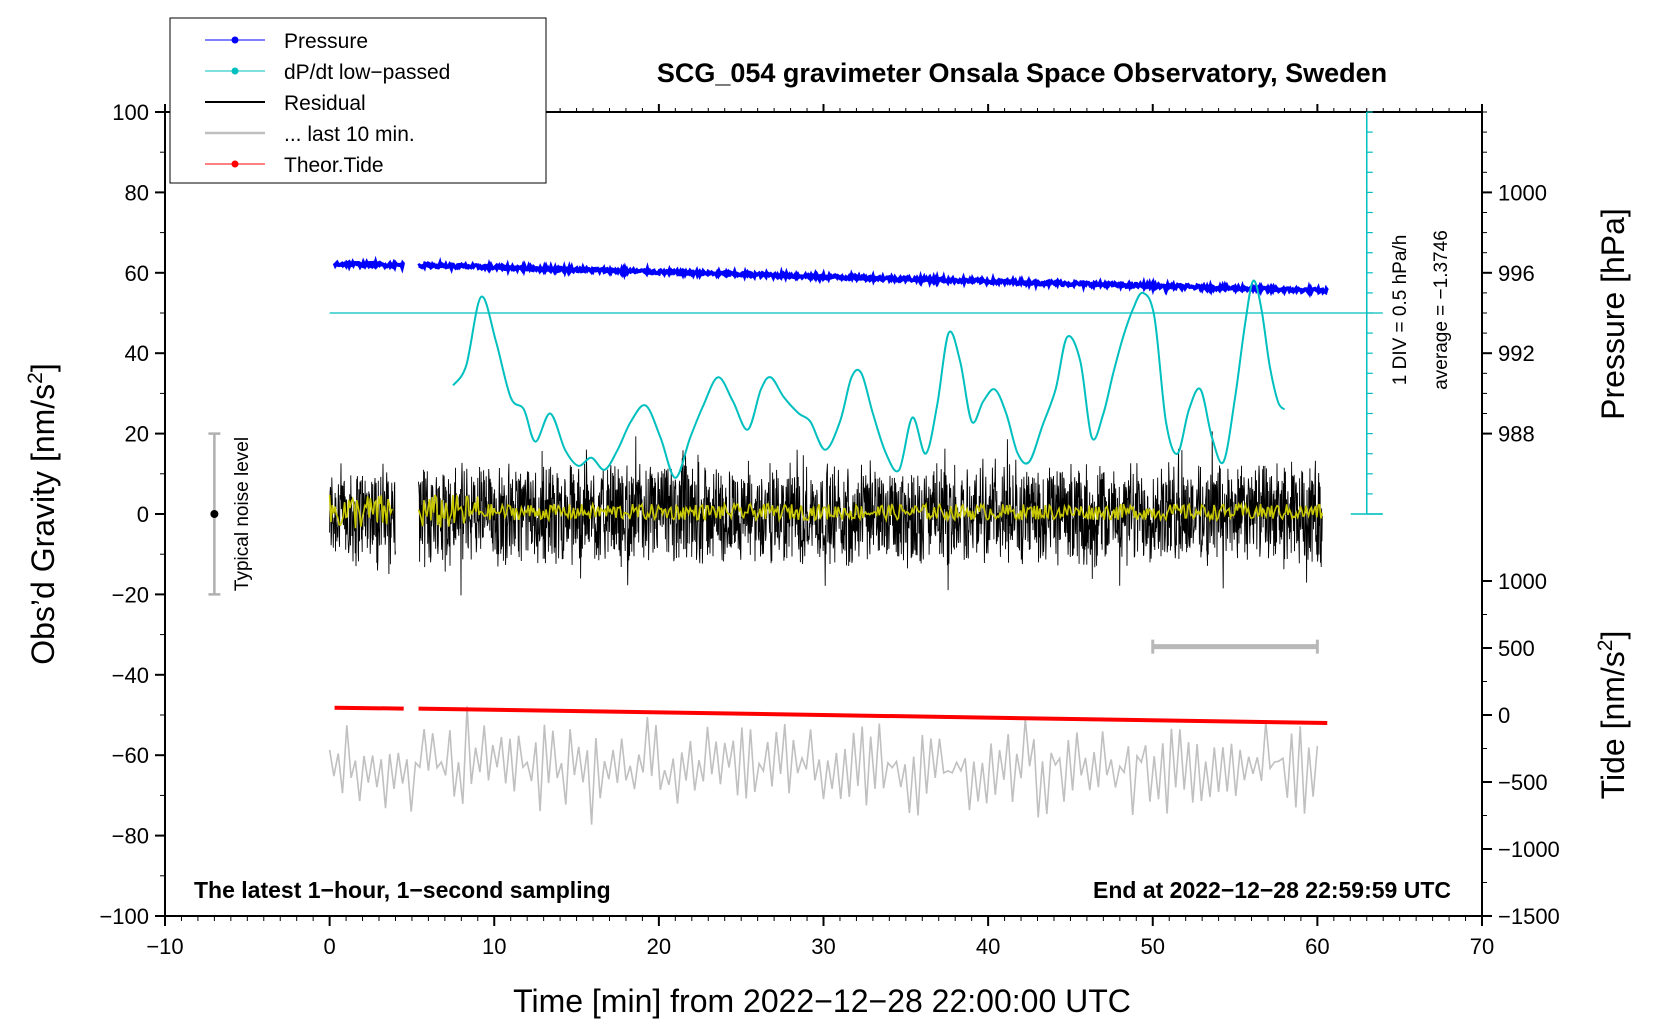 The width and height of the screenshot is (1660, 1020). Describe the element at coordinates (1529, 849) in the screenshot. I see `tide-tick-label: −1000` at that location.